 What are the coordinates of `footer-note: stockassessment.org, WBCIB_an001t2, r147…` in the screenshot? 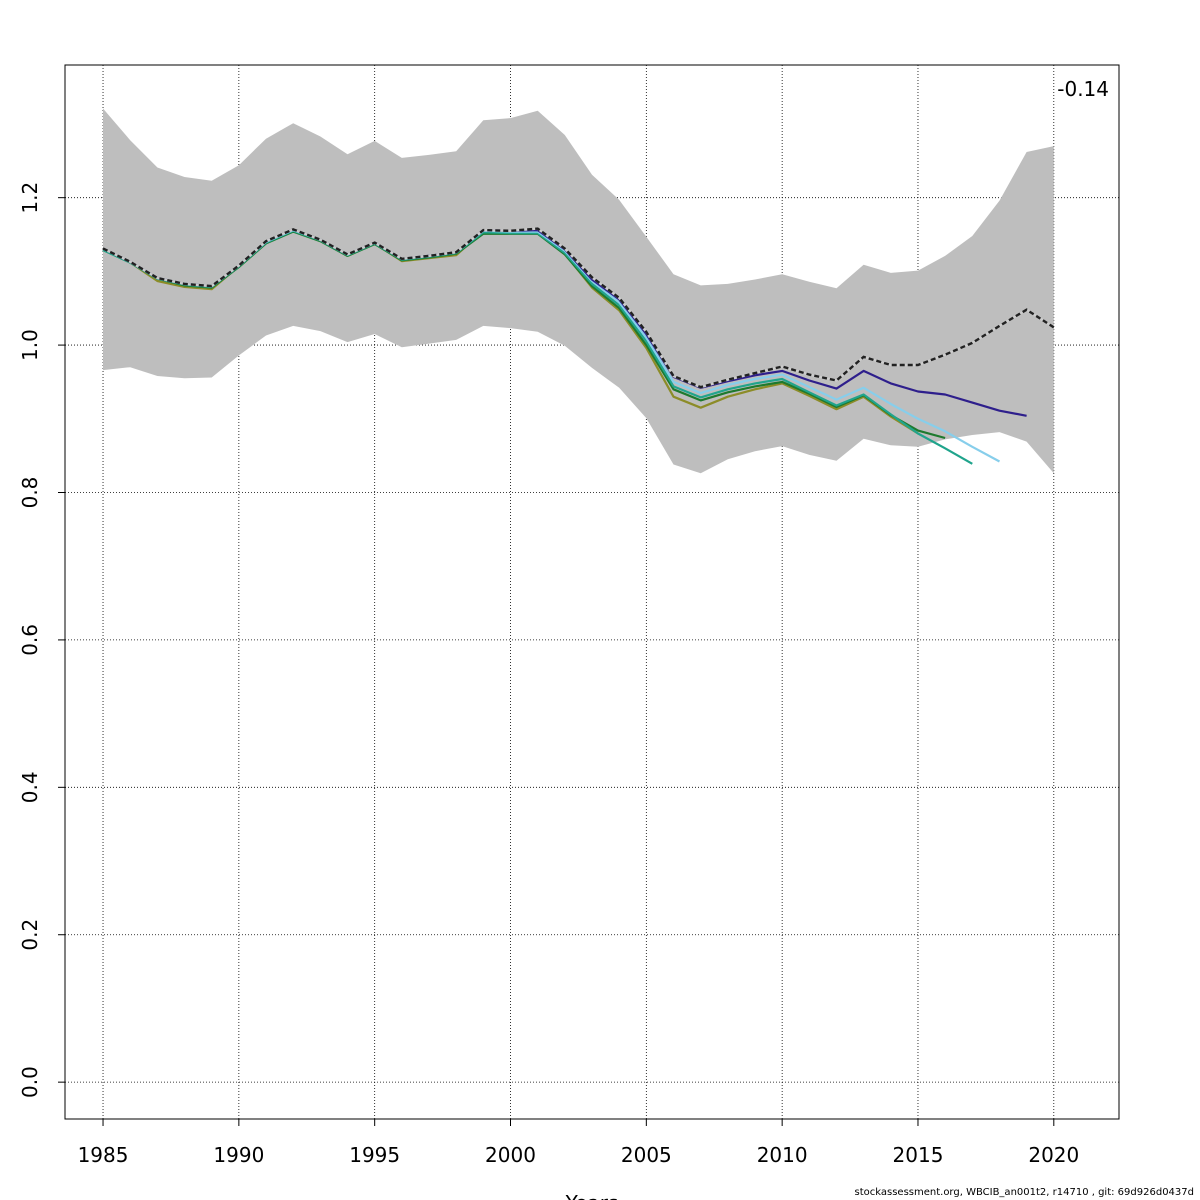 It's located at (1024, 1192).